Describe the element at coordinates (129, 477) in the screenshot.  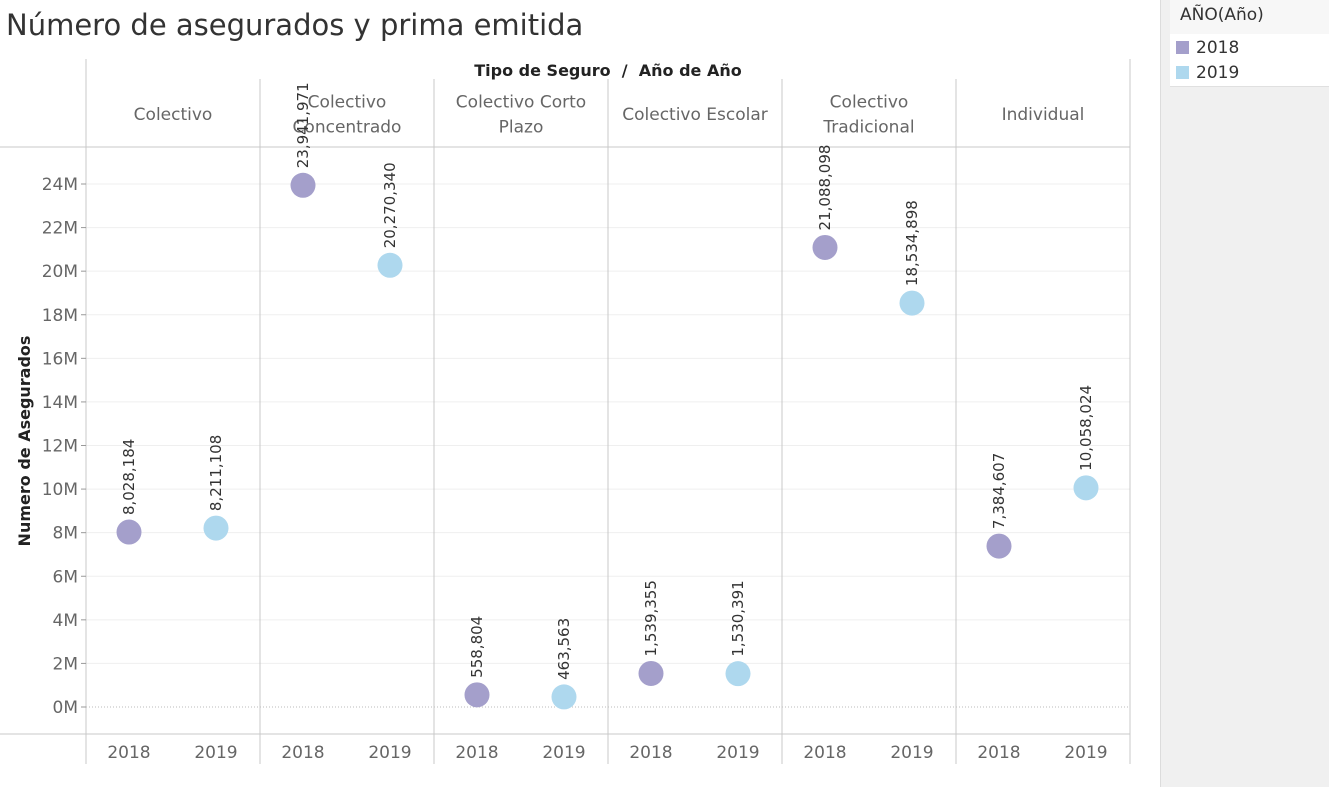
I see `data-label: 8,028,184` at that location.